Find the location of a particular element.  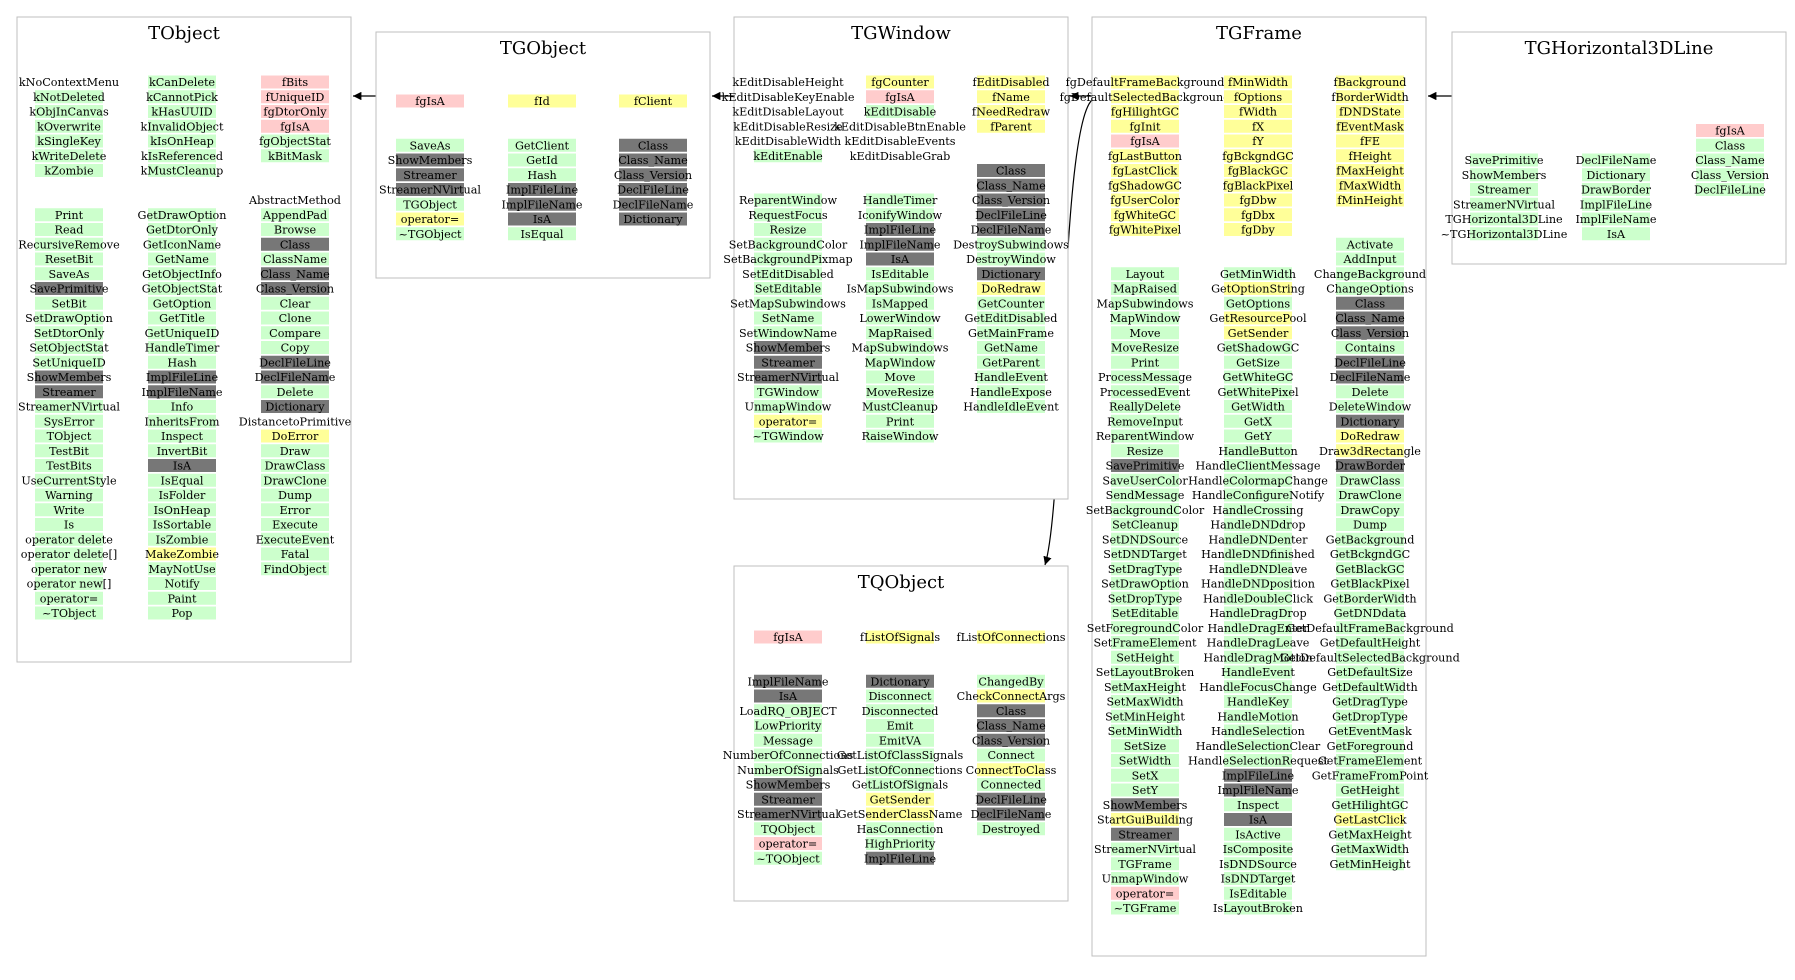

member-public: kIsOnHeap is located at coordinates (182, 141).